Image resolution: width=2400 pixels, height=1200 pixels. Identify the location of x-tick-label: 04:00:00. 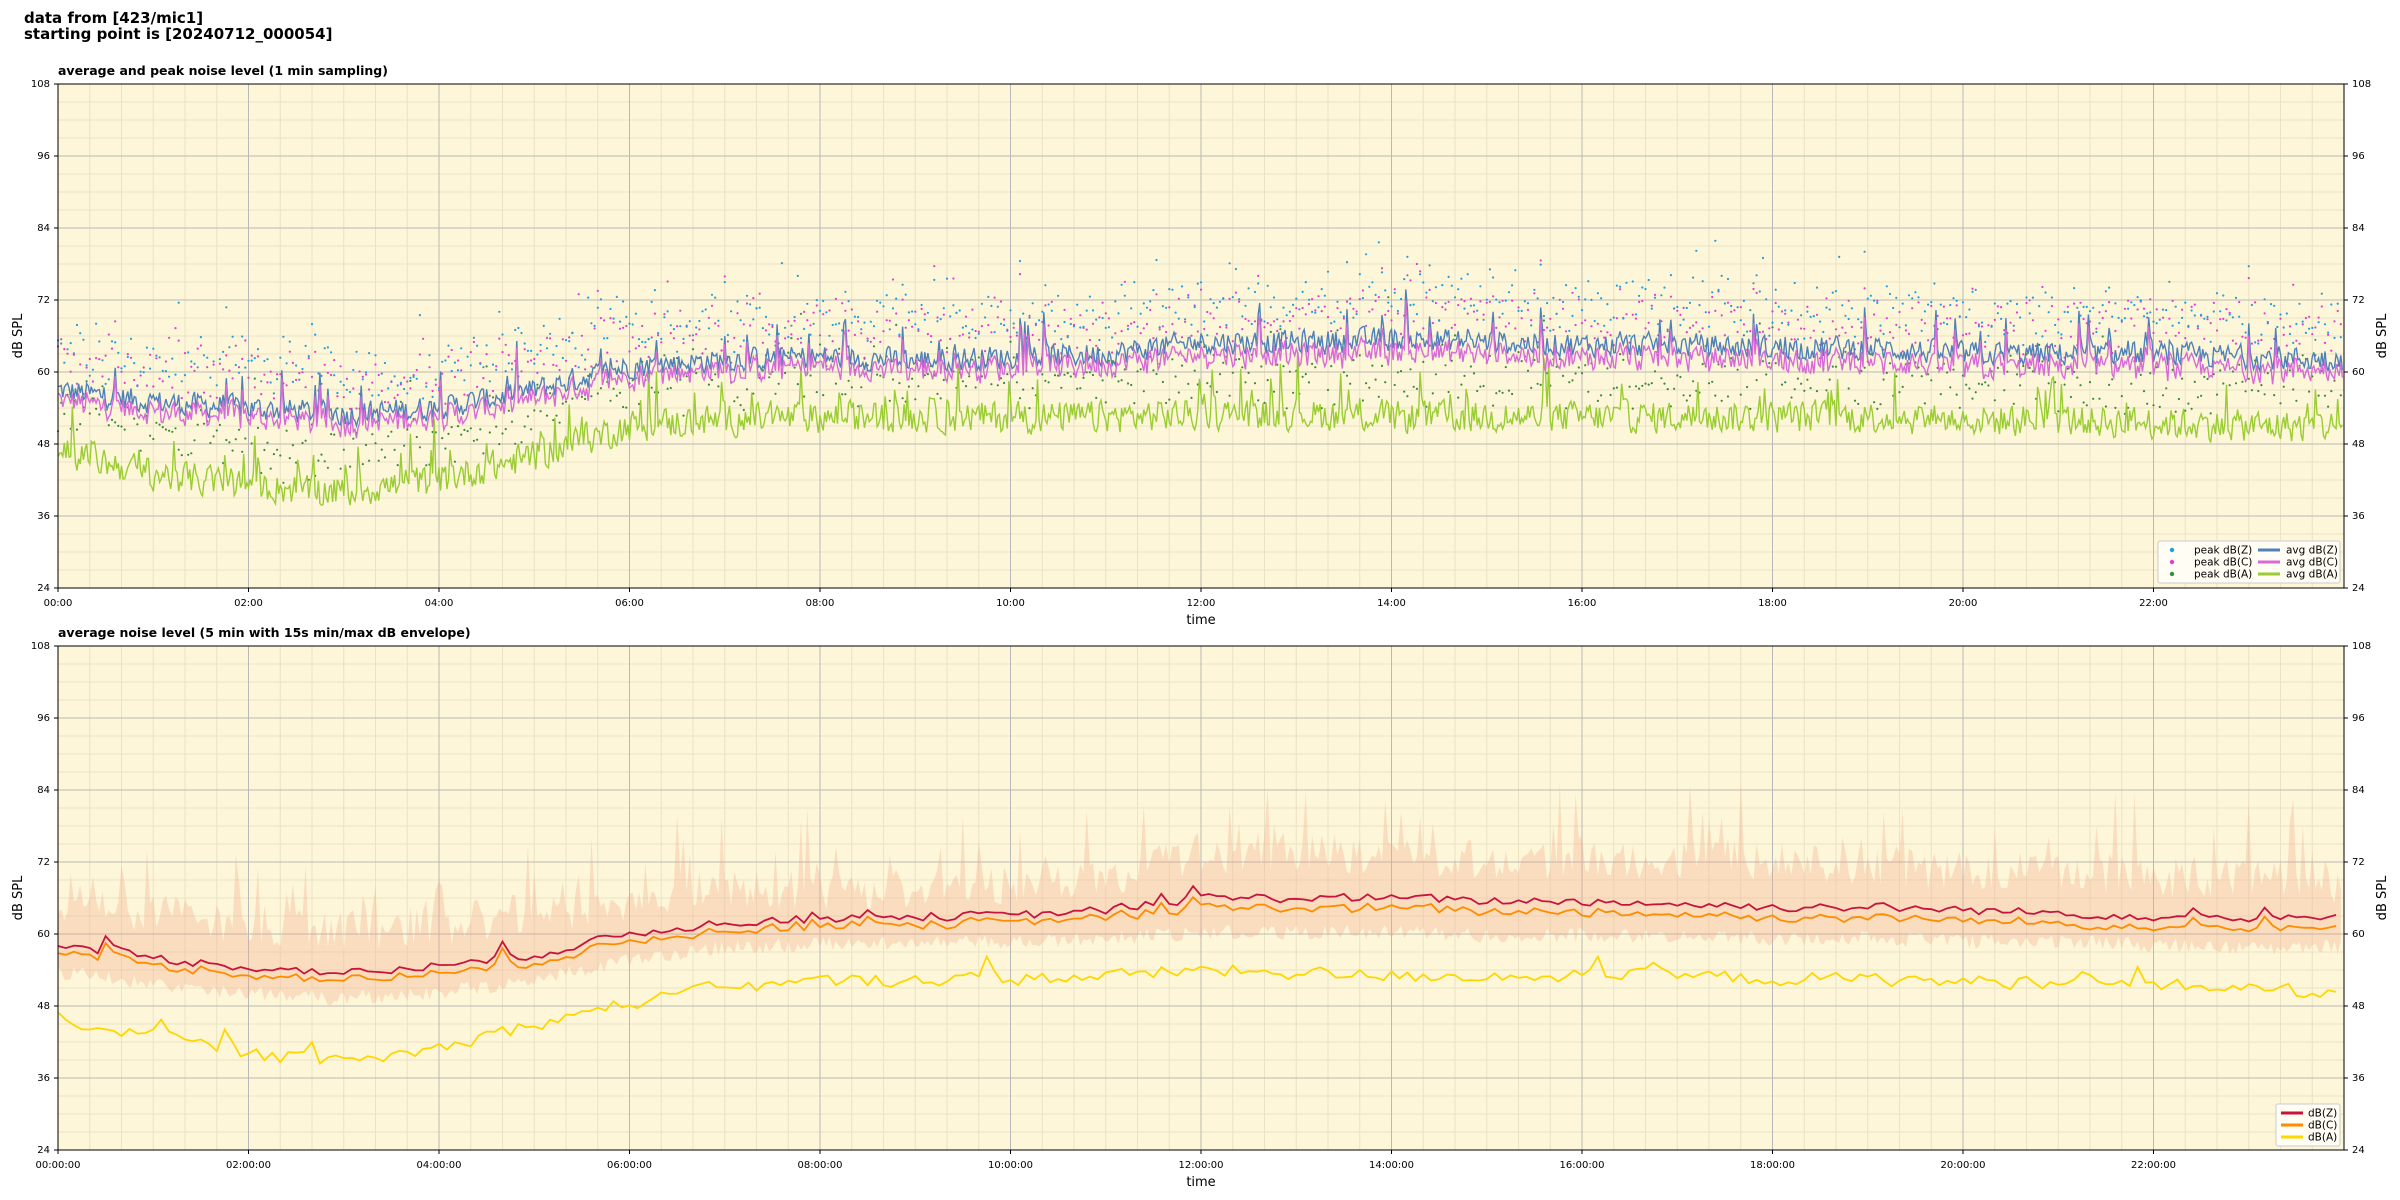
(439, 1165).